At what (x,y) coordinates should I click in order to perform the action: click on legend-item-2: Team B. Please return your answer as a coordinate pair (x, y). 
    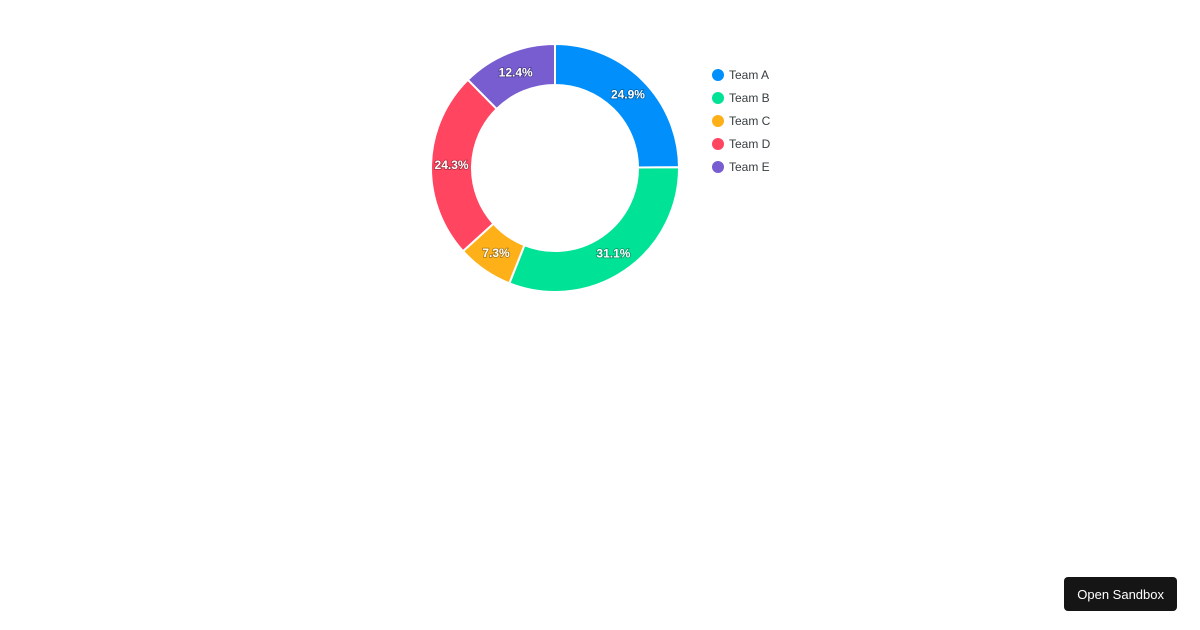
    Looking at the image, I should click on (741, 97).